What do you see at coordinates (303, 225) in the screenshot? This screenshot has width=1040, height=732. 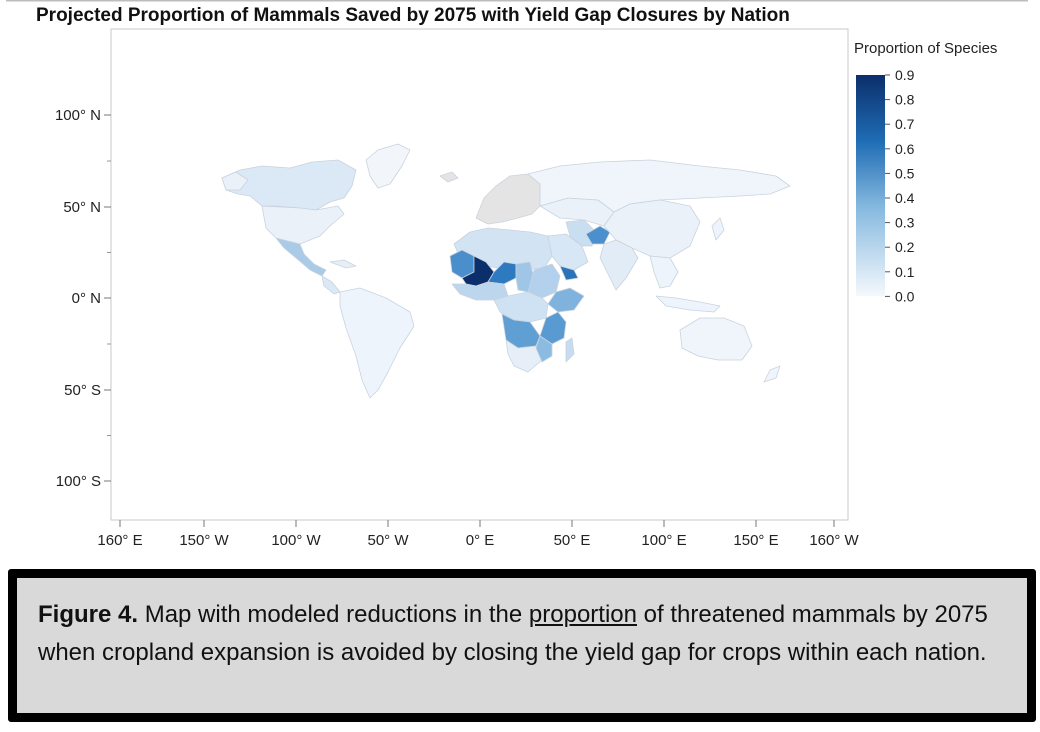 I see `usa-shape` at bounding box center [303, 225].